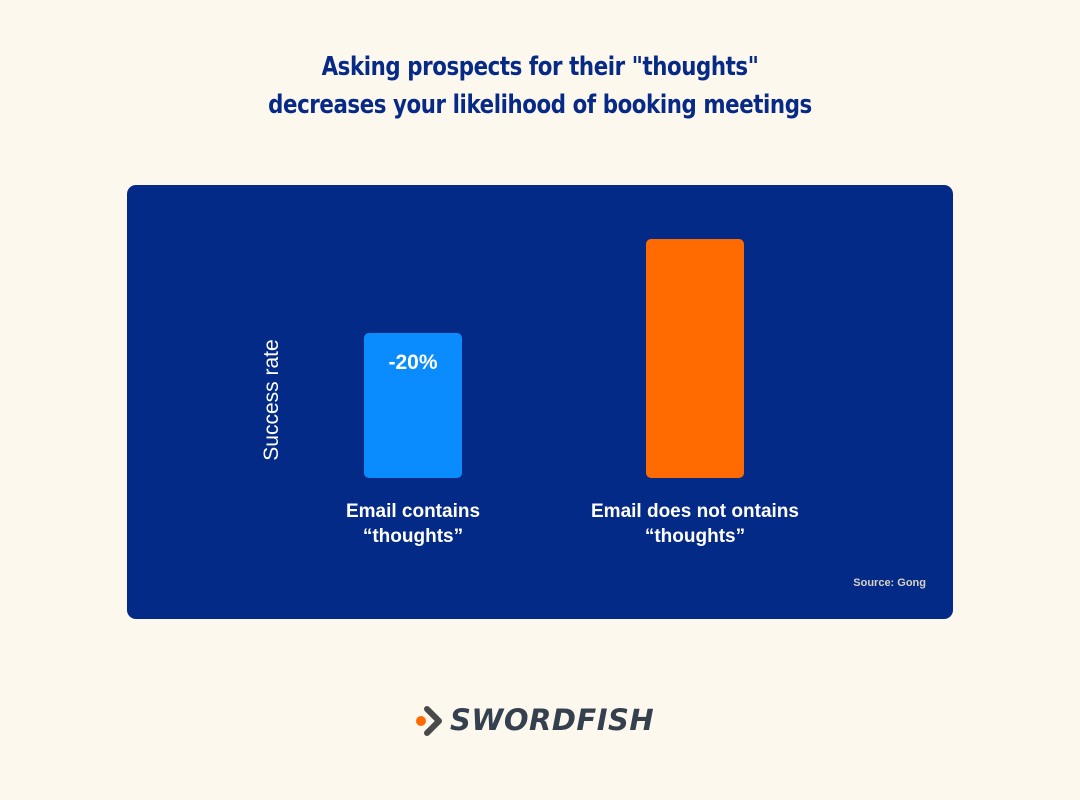  I want to click on bar-email-contains-thoughts: -20%, so click(413, 405).